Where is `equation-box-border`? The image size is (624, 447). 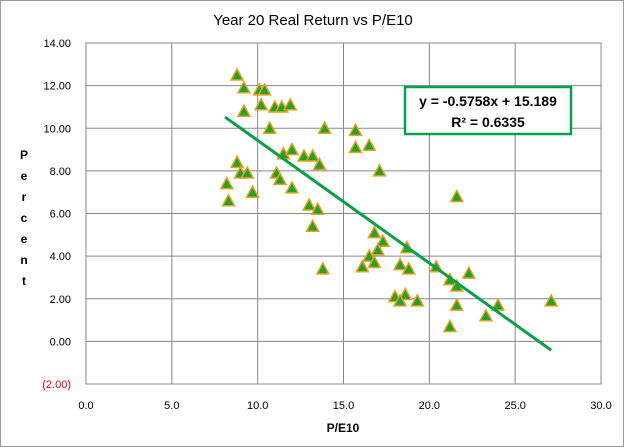
equation-box-border is located at coordinates (488, 110).